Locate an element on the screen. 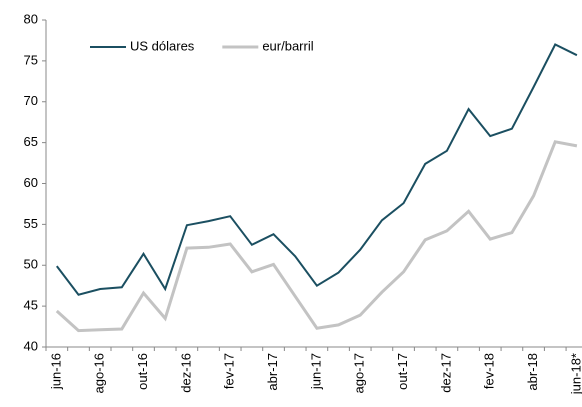 Image resolution: width=582 pixels, height=407 pixels. x-tick-label: out-16 is located at coordinates (142, 371).